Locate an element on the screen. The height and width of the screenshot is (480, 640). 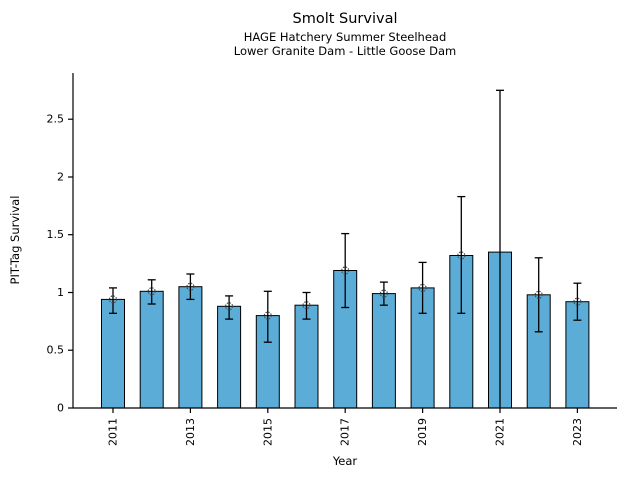
point-marker-2016 is located at coordinates (306, 305).